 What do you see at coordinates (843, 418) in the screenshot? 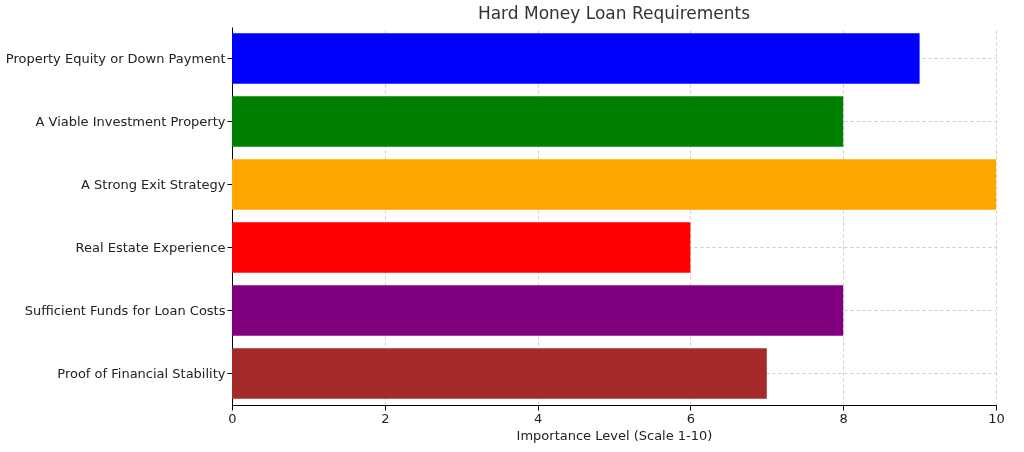
I see `x-tick-label: 8` at bounding box center [843, 418].